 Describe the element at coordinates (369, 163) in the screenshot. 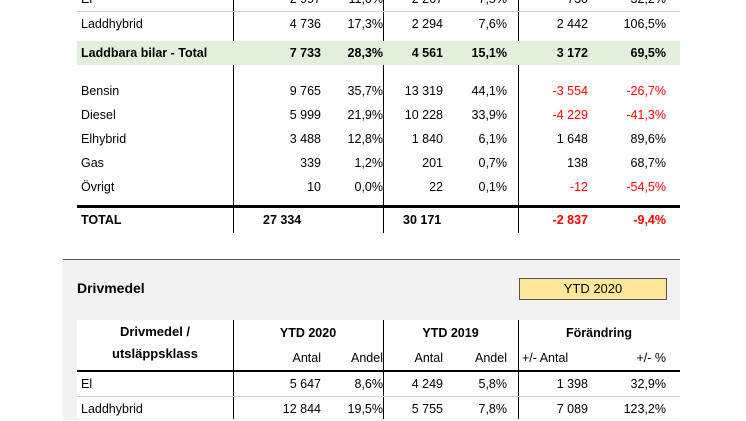

I see `ytd2020-andel: 1,2%` at that location.